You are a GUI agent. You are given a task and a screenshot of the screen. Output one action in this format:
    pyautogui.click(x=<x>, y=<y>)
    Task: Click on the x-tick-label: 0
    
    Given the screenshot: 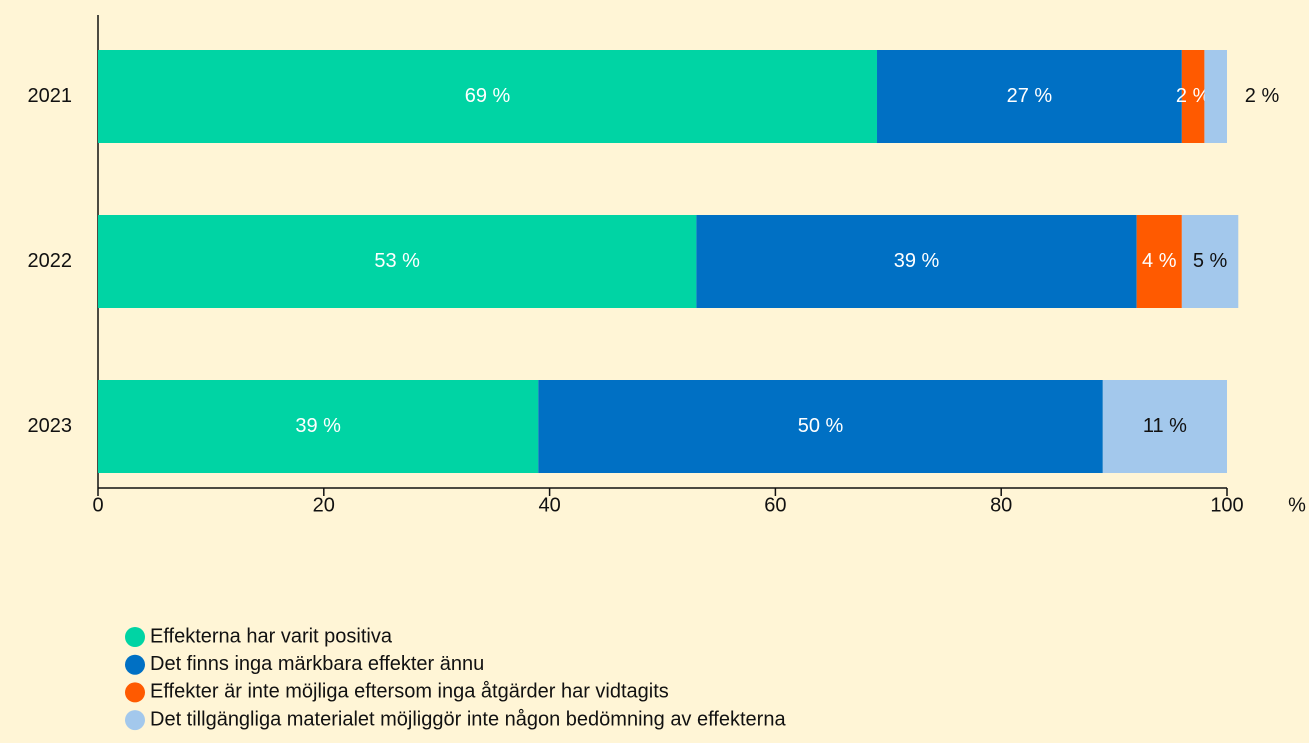 What is the action you would take?
    pyautogui.click(x=97, y=505)
    